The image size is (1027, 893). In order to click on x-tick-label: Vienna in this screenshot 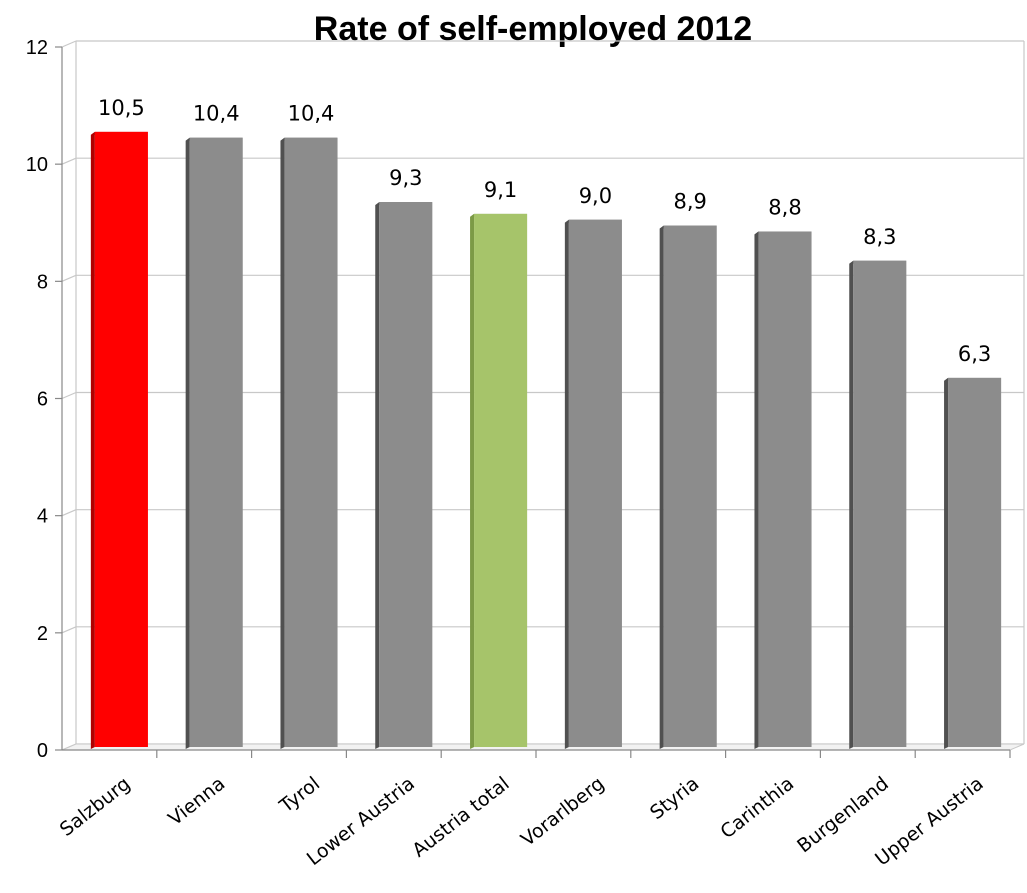, I will do `click(196, 802)`.